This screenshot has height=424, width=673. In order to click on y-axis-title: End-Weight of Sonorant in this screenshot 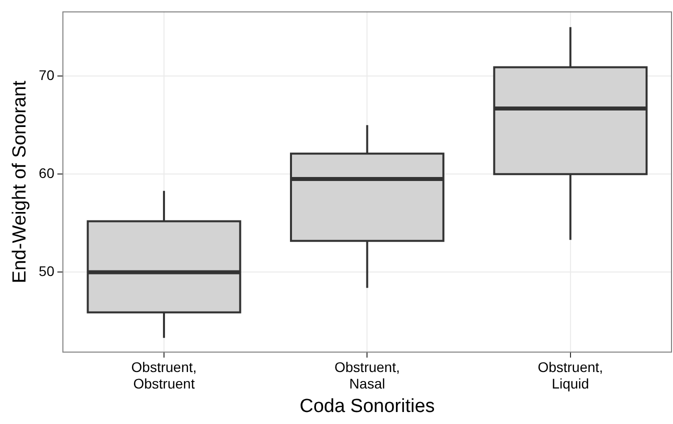, I will do `click(20, 182)`.